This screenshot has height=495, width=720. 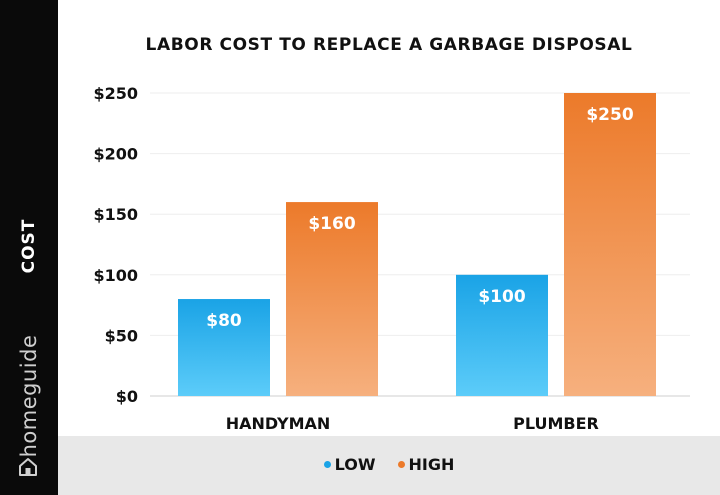 I want to click on legend-label-low: LOW, so click(x=355, y=464).